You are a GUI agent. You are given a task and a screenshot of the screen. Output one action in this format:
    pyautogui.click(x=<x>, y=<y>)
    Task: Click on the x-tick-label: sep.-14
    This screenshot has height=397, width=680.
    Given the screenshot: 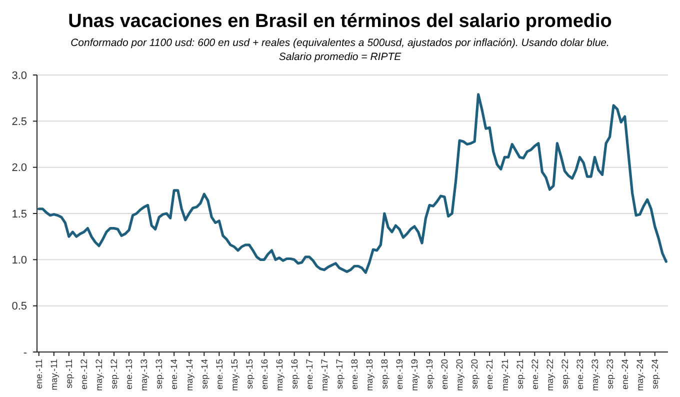 What is the action you would take?
    pyautogui.click(x=204, y=374)
    